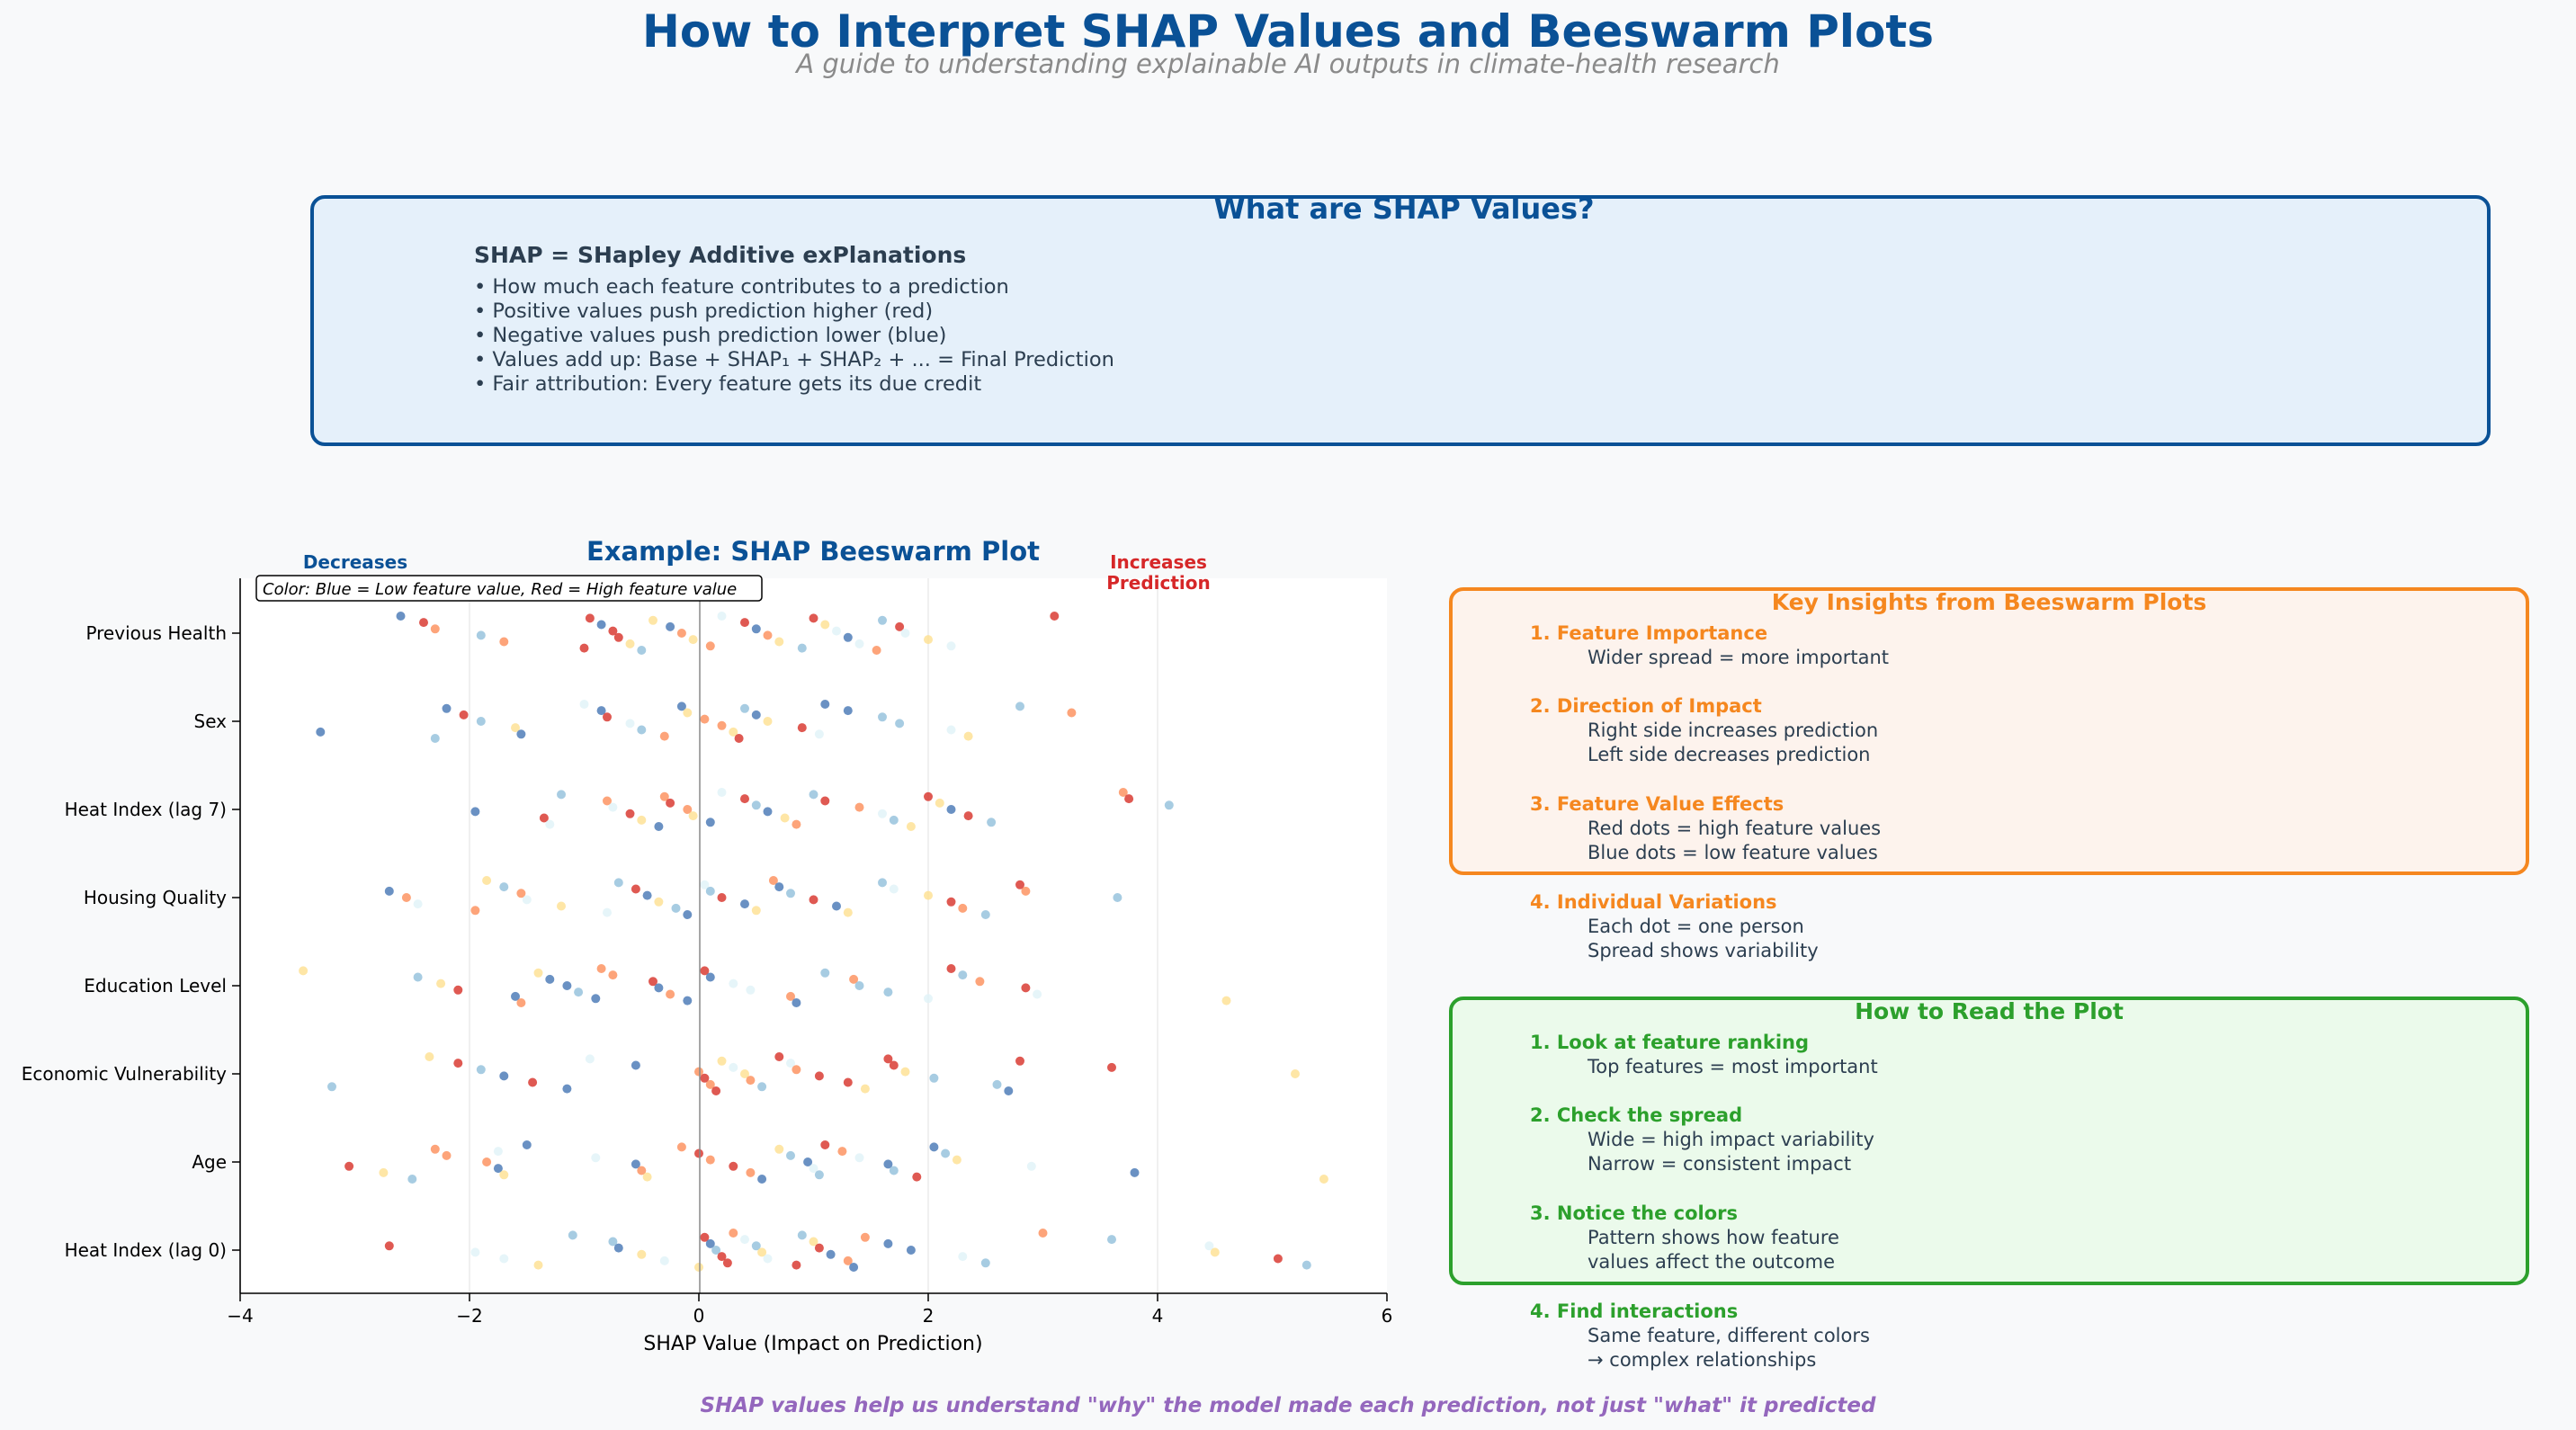  Describe the element at coordinates (469, 1316) in the screenshot. I see `x-tick-label: −2` at that location.